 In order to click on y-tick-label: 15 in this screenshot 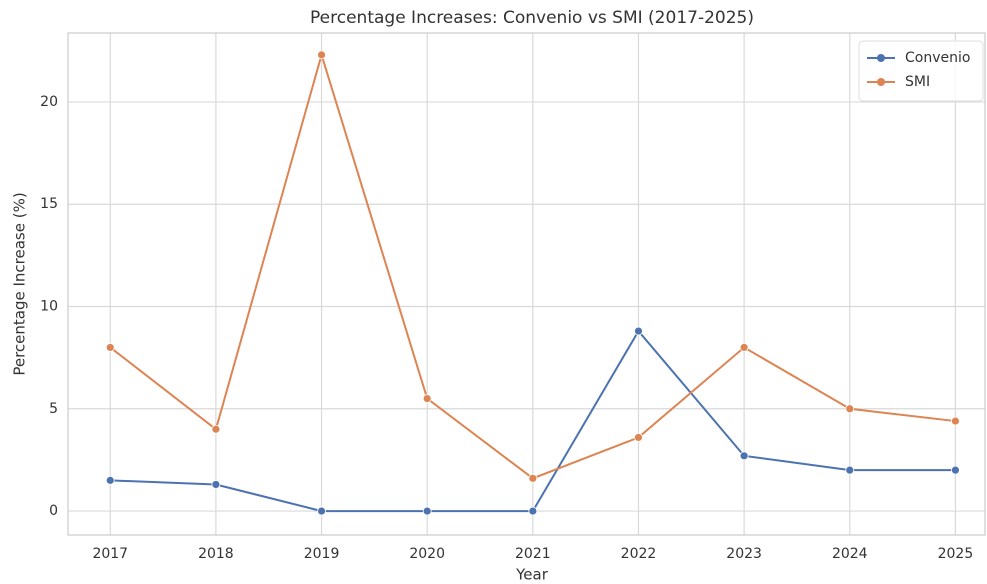, I will do `click(49, 204)`.